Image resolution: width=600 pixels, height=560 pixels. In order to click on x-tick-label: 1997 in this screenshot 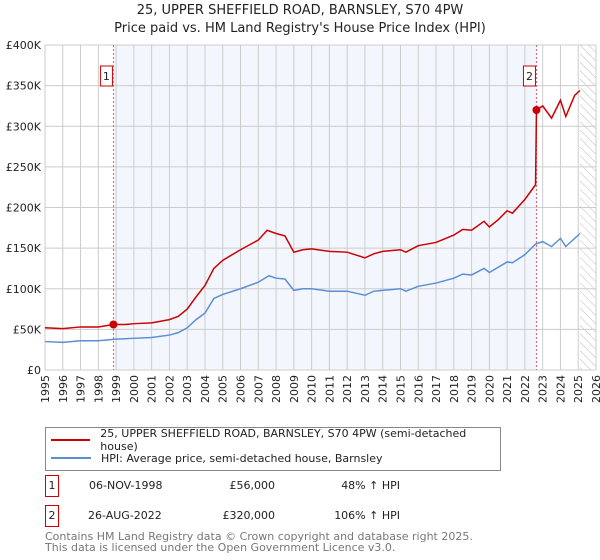, I will do `click(81, 389)`.